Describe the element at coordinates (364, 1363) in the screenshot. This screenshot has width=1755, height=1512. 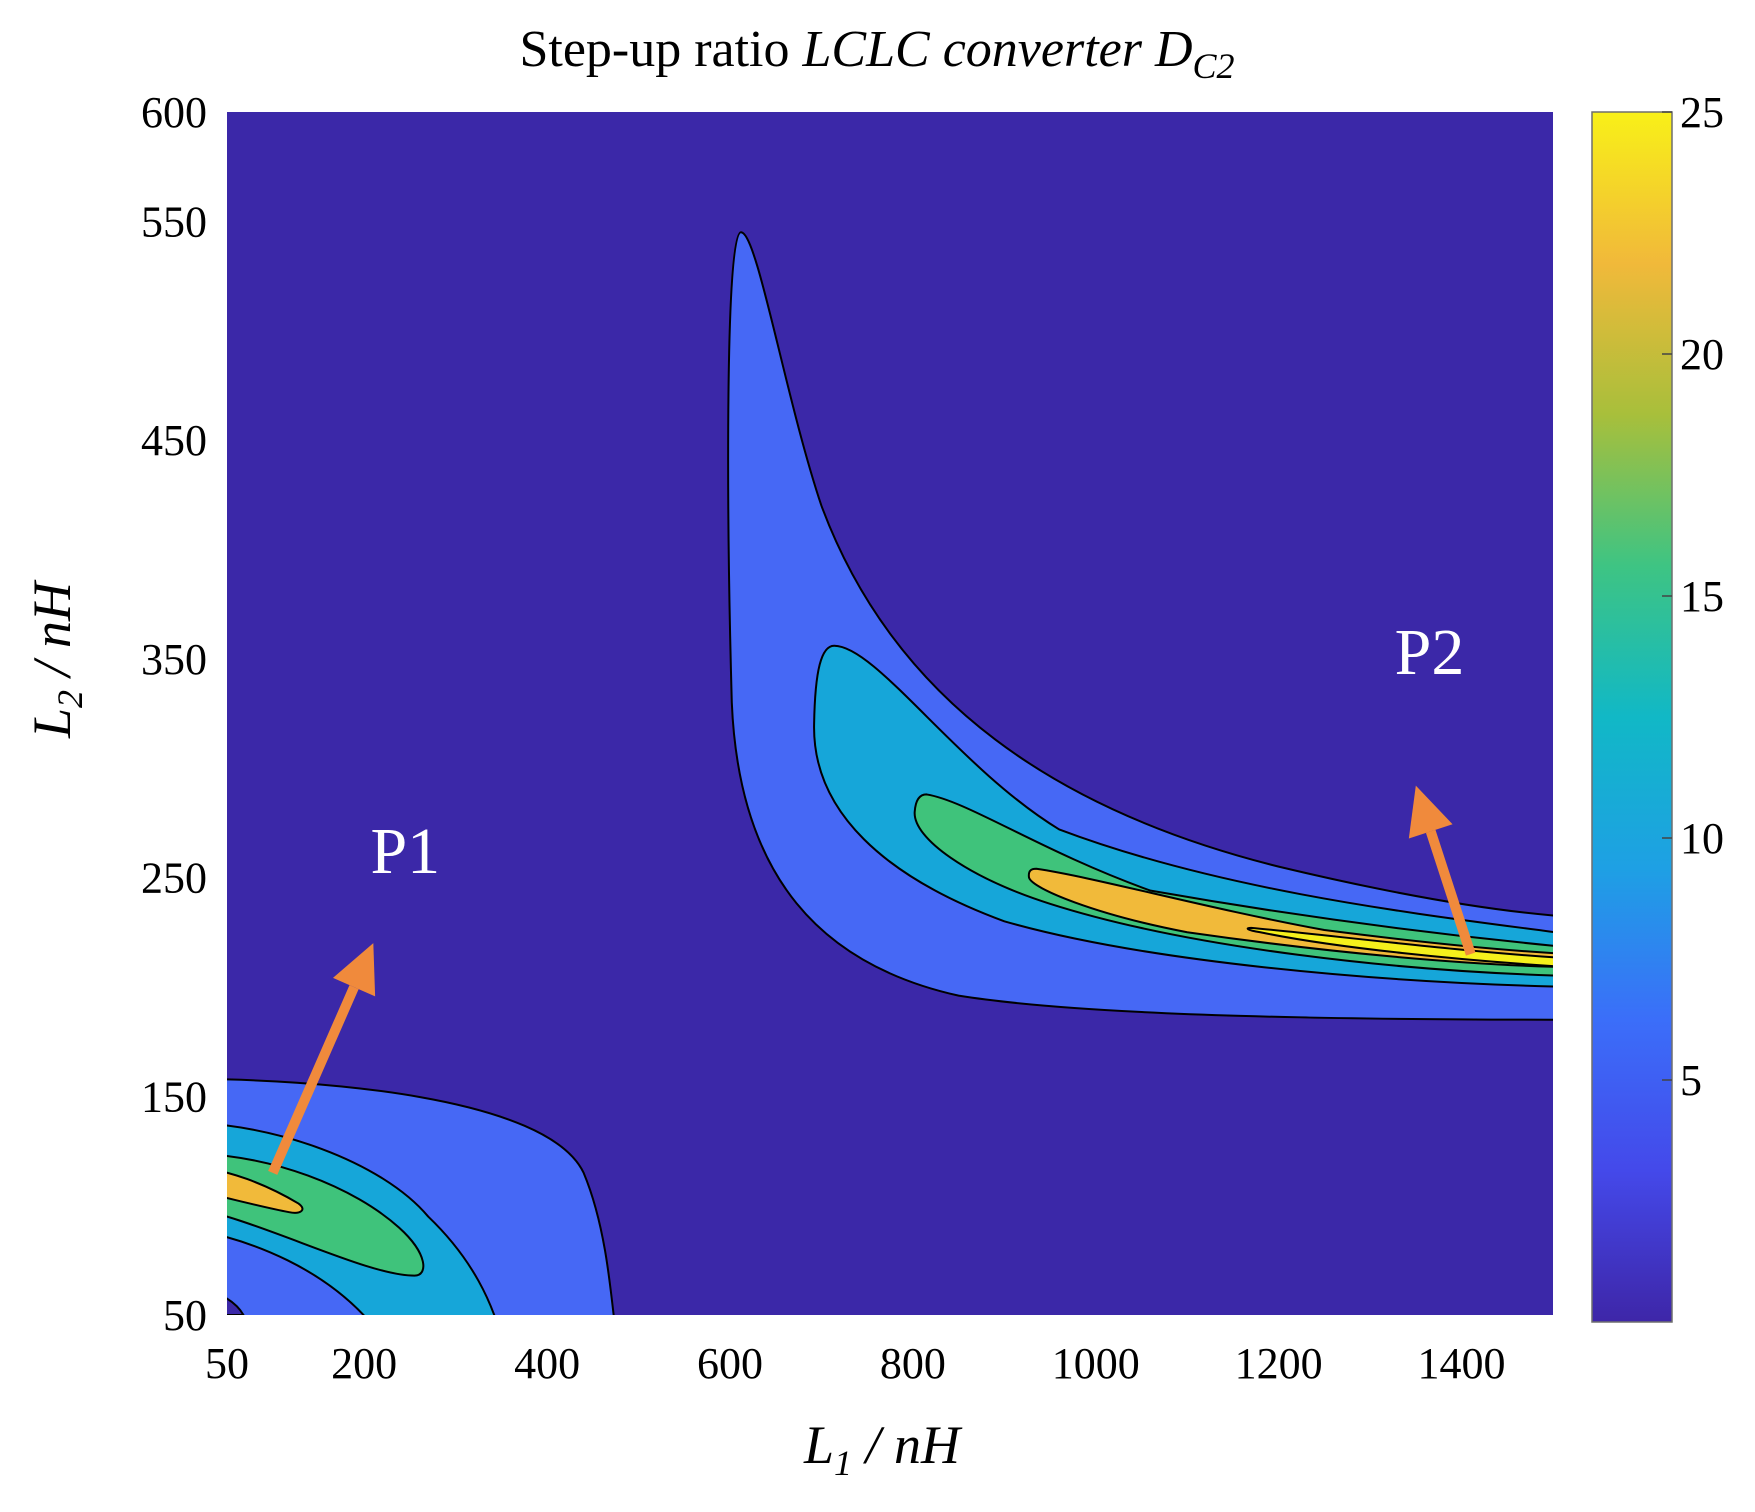
I see `x-tick-label: 200` at that location.